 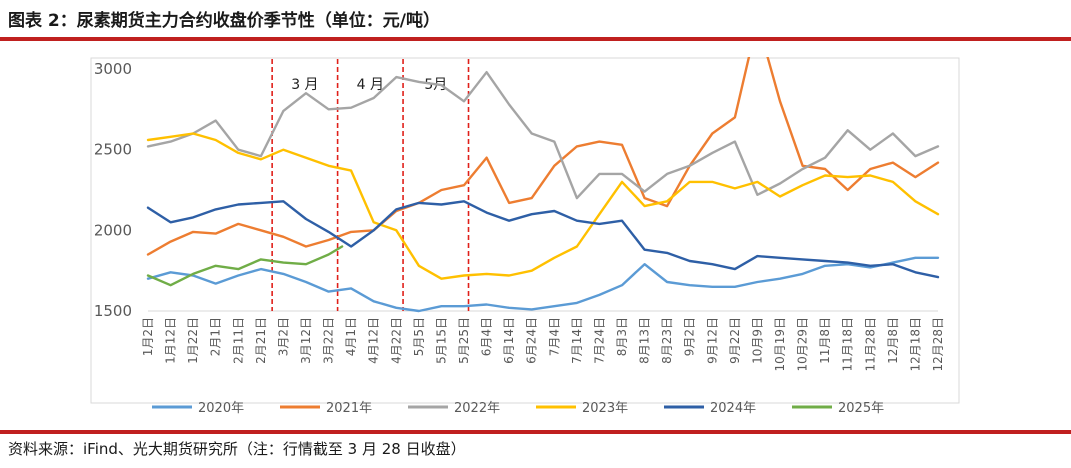 What do you see at coordinates (803, 344) in the screenshot?
I see `x-tick-label: 10月29日` at bounding box center [803, 344].